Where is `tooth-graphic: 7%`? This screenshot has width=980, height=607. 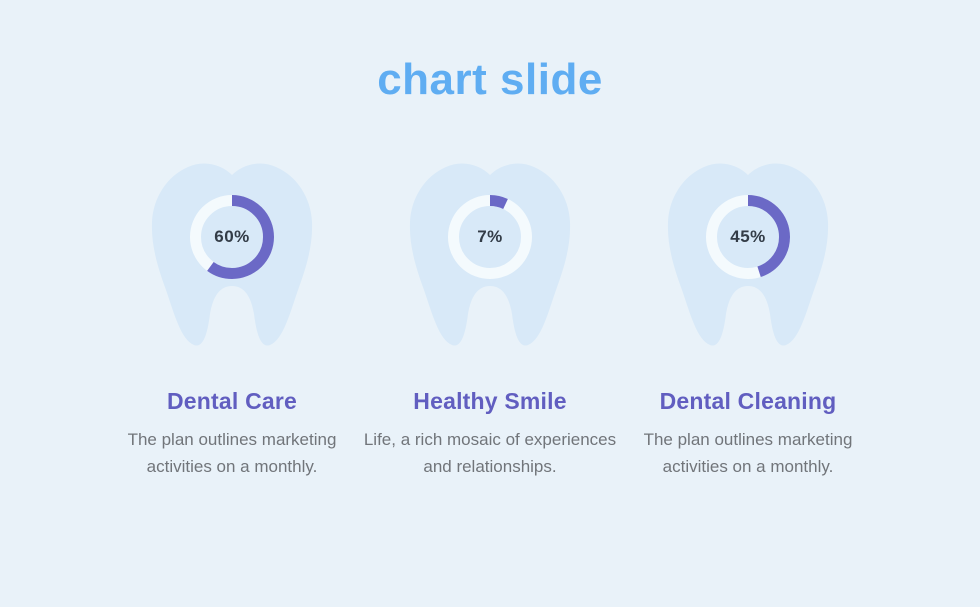
tooth-graphic: 7% is located at coordinates (490, 256).